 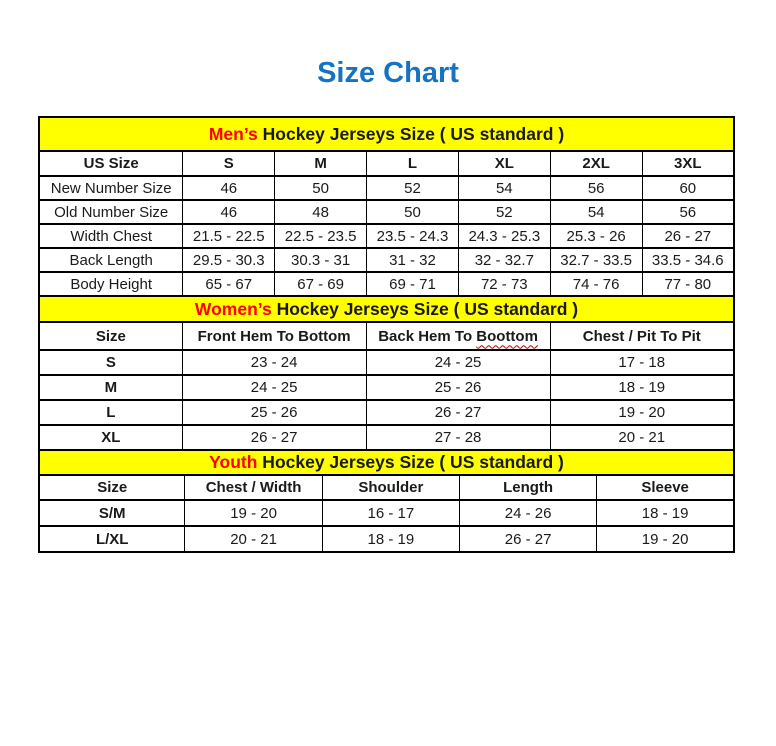 I want to click on mens-cell: 72 - 73, so click(x=504, y=284).